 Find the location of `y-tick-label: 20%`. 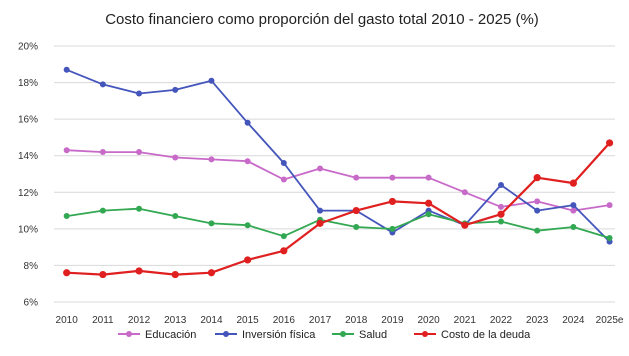

y-tick-label: 20% is located at coordinates (28, 47).